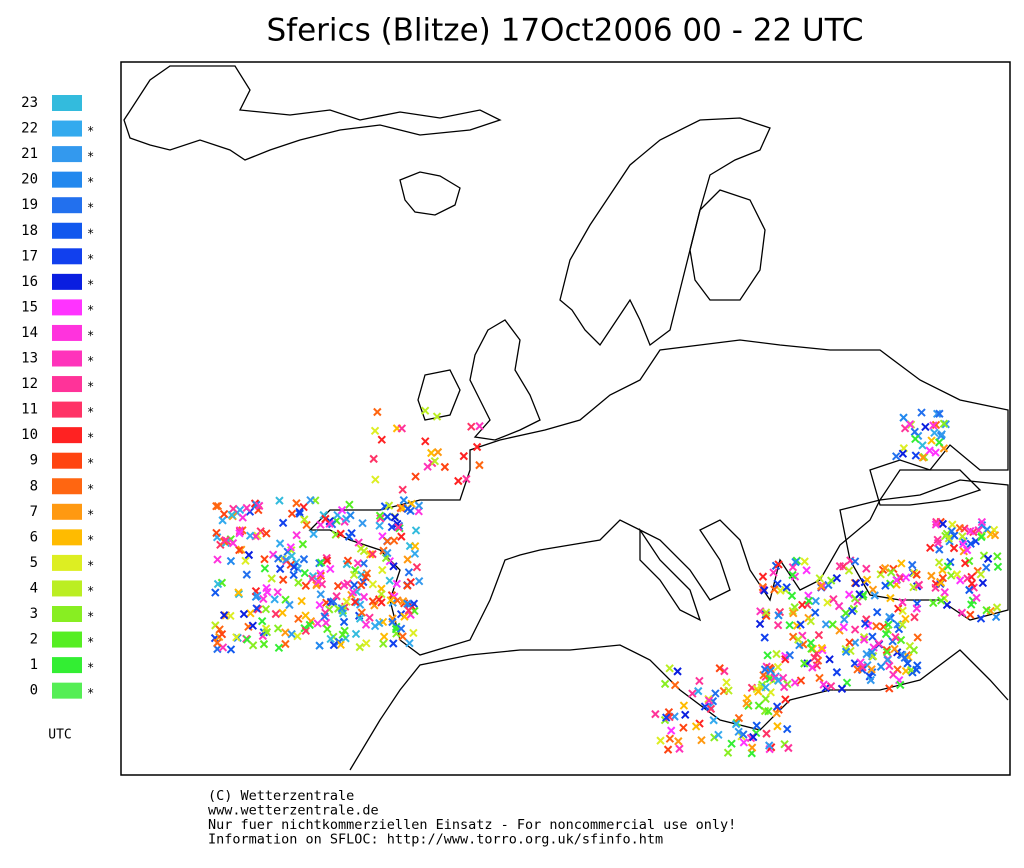 Image resolution: width=1024 pixels, height=868 pixels. Describe the element at coordinates (565, 31) in the screenshot. I see `title: Sferics (Blitze) 17Oct2006 00 - 22 UTC` at that location.